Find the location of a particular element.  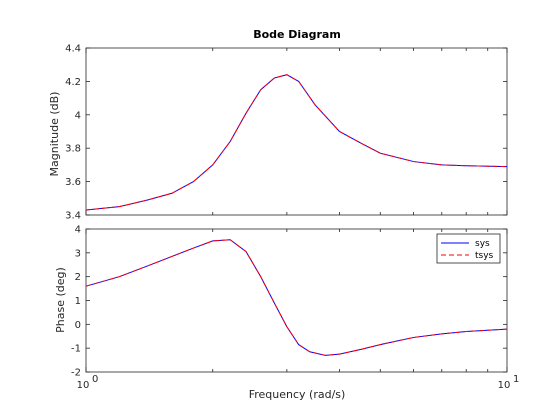

magnitude-ytick-label: 4.4 is located at coordinates (73, 49).